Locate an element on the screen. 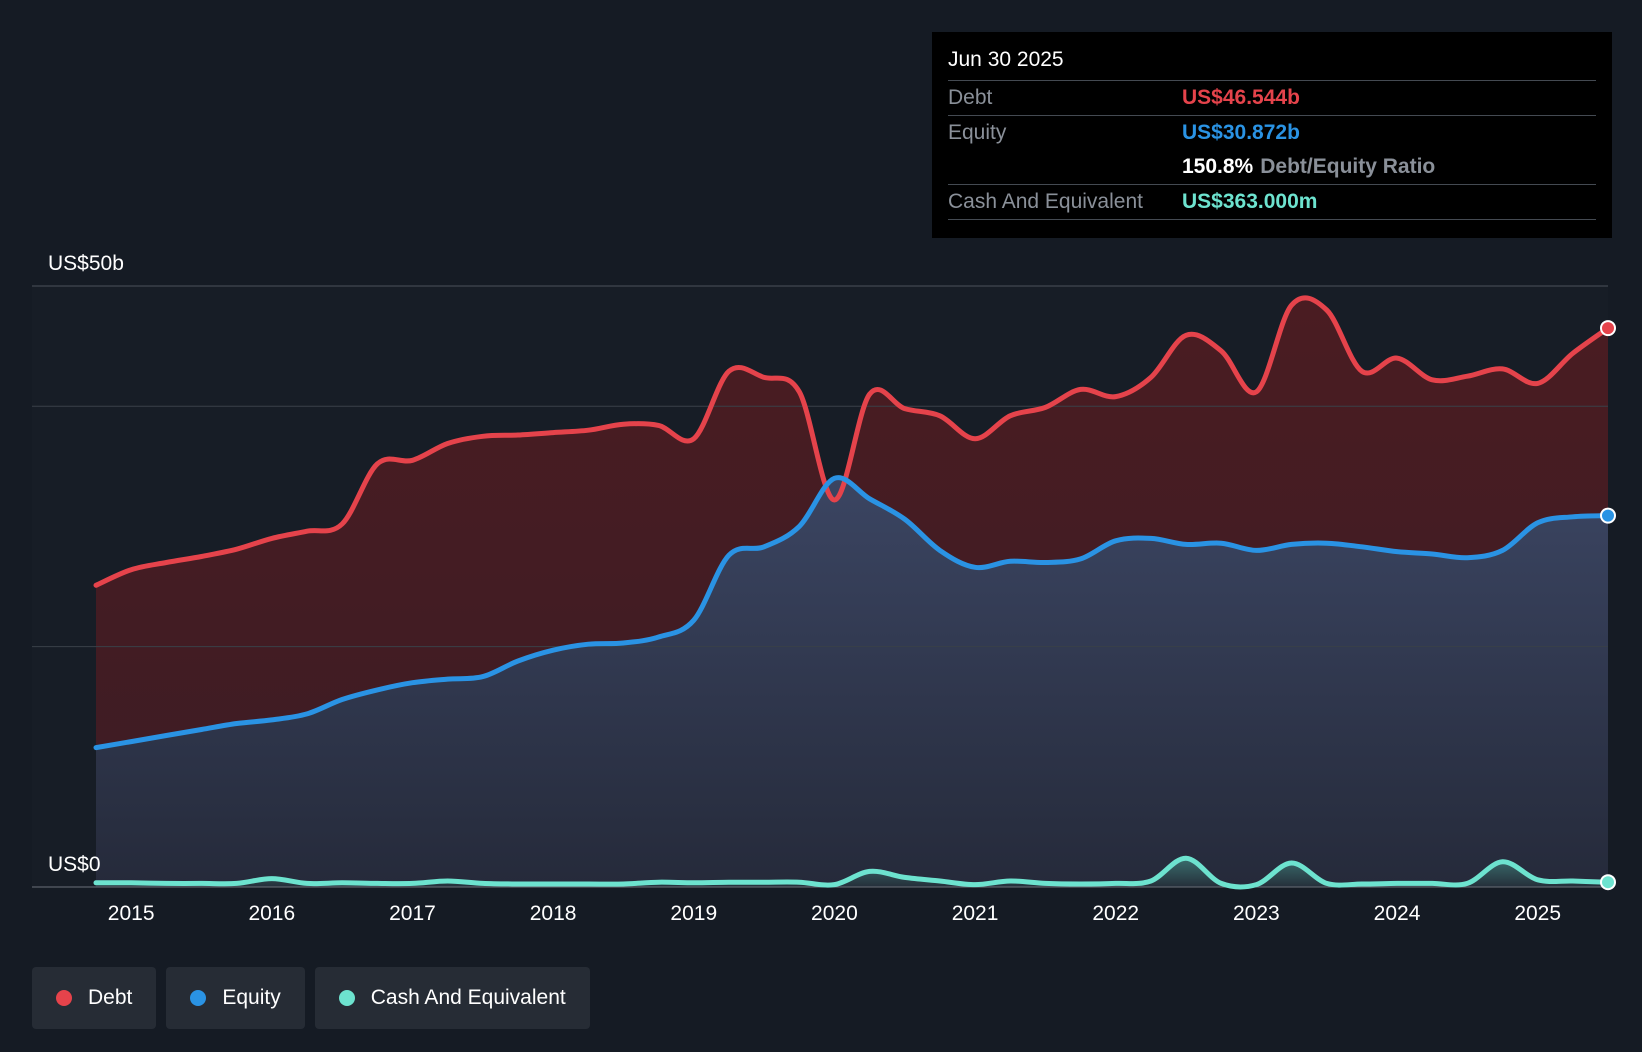 Image resolution: width=1642 pixels, height=1052 pixels. tooltip-debt-row: Debt US$46.544b is located at coordinates (1272, 97).